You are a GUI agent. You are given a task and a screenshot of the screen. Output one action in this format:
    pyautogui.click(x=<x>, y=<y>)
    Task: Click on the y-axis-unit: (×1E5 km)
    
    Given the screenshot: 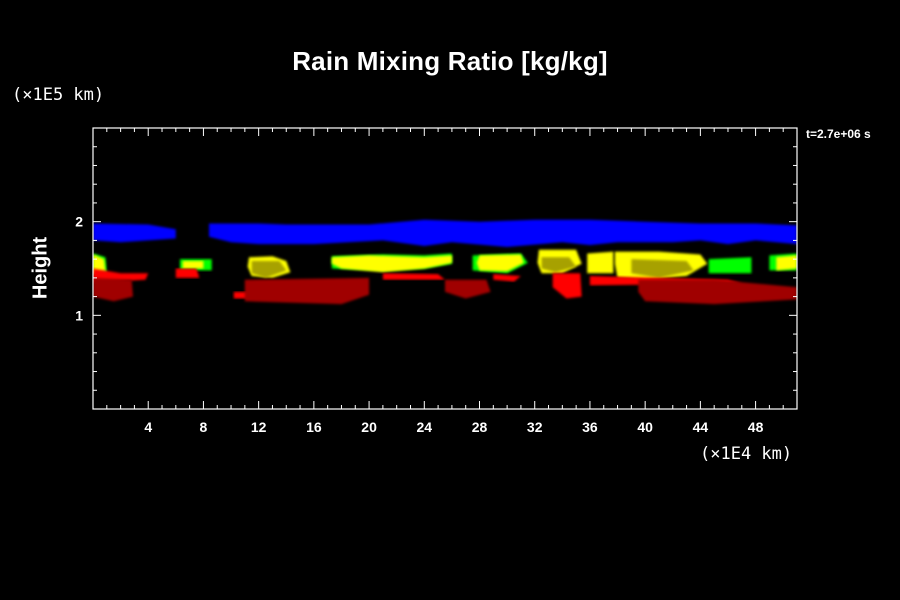 What is the action you would take?
    pyautogui.click(x=58, y=95)
    